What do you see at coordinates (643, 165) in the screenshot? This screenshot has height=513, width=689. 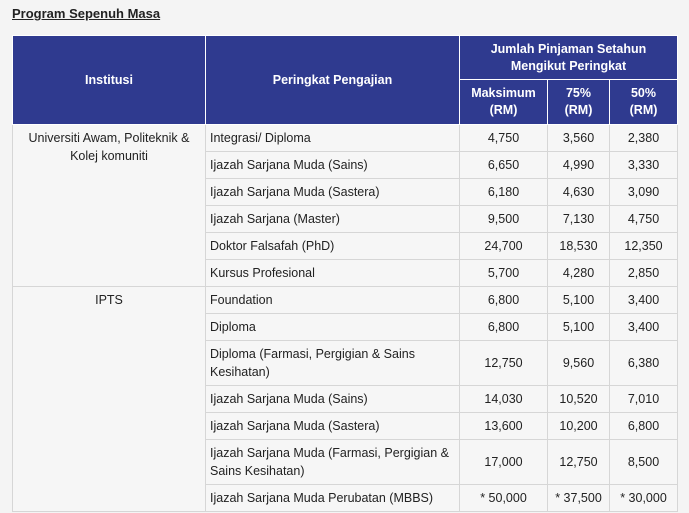 I see `amount-cell: 3,330` at bounding box center [643, 165].